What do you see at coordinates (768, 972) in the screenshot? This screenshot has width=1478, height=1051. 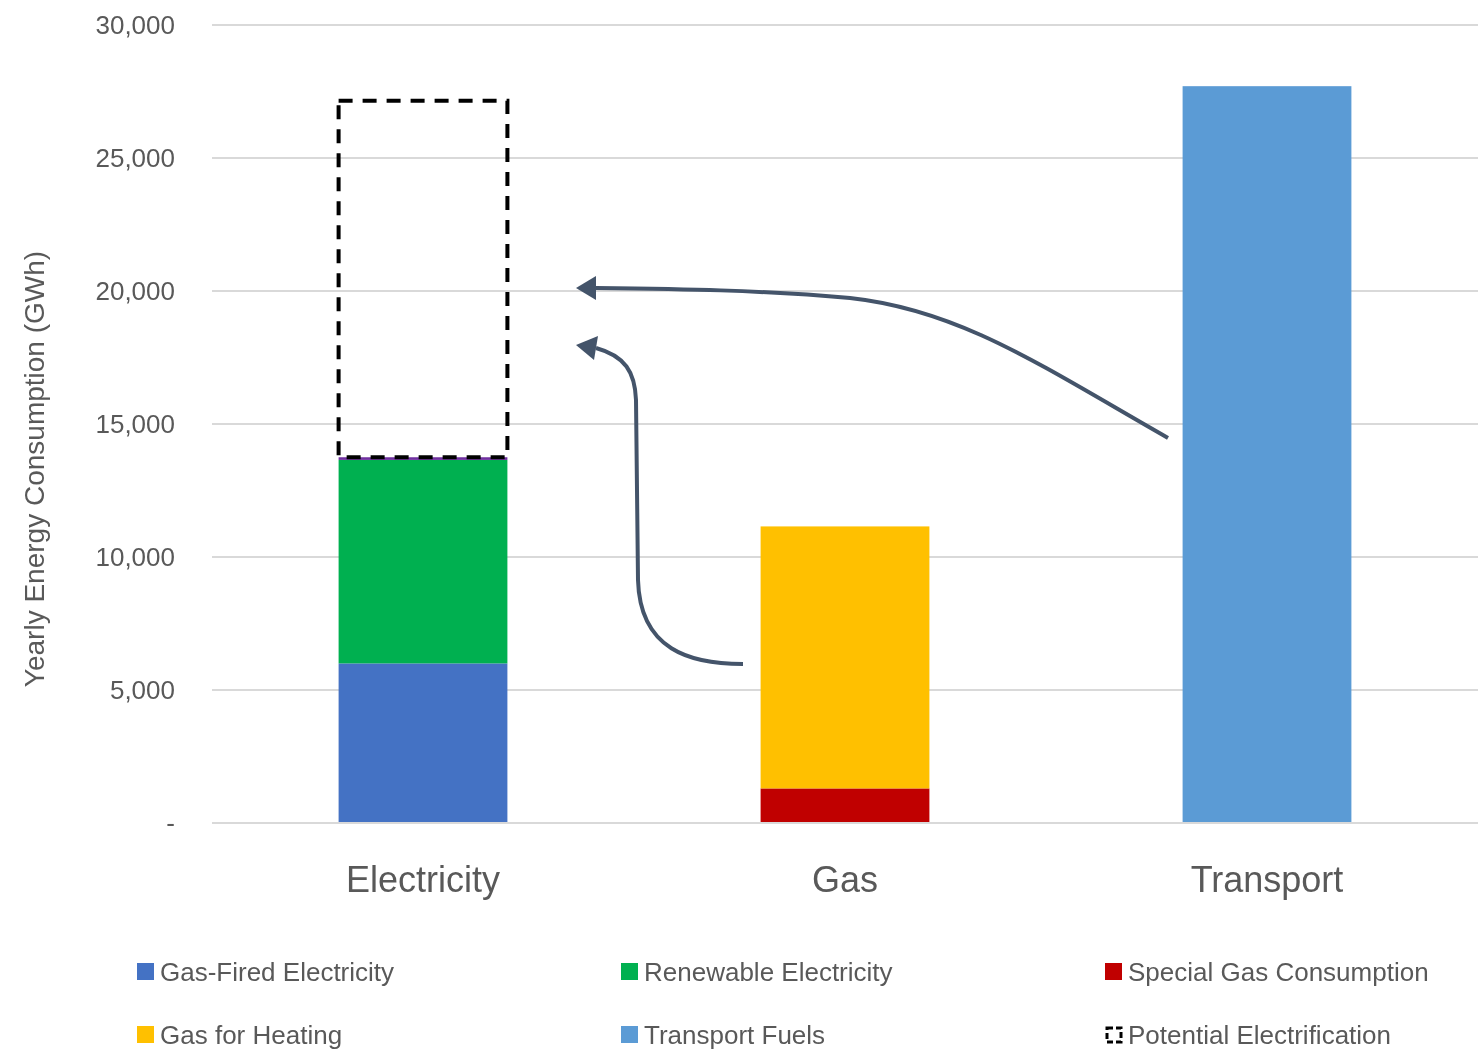 I see `legend-label: Renewable Electricity` at bounding box center [768, 972].